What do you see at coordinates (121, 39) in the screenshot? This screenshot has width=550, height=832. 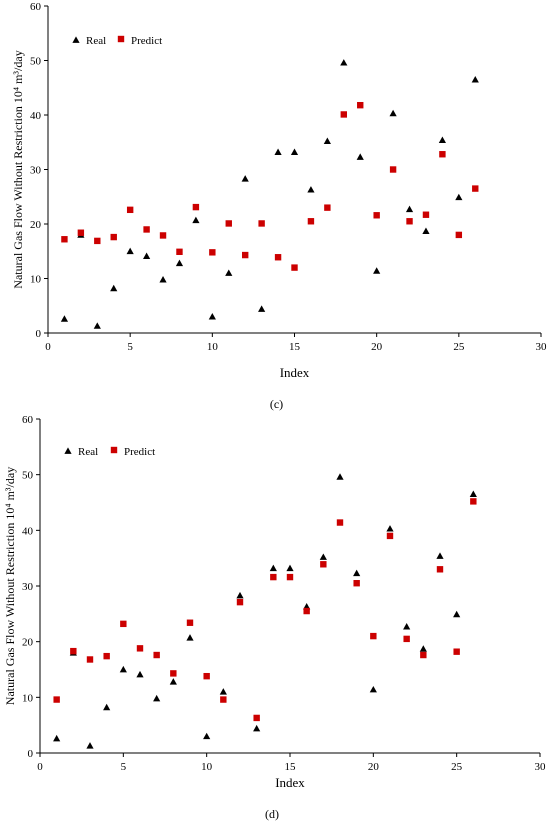 I see `legend-predict-marker` at bounding box center [121, 39].